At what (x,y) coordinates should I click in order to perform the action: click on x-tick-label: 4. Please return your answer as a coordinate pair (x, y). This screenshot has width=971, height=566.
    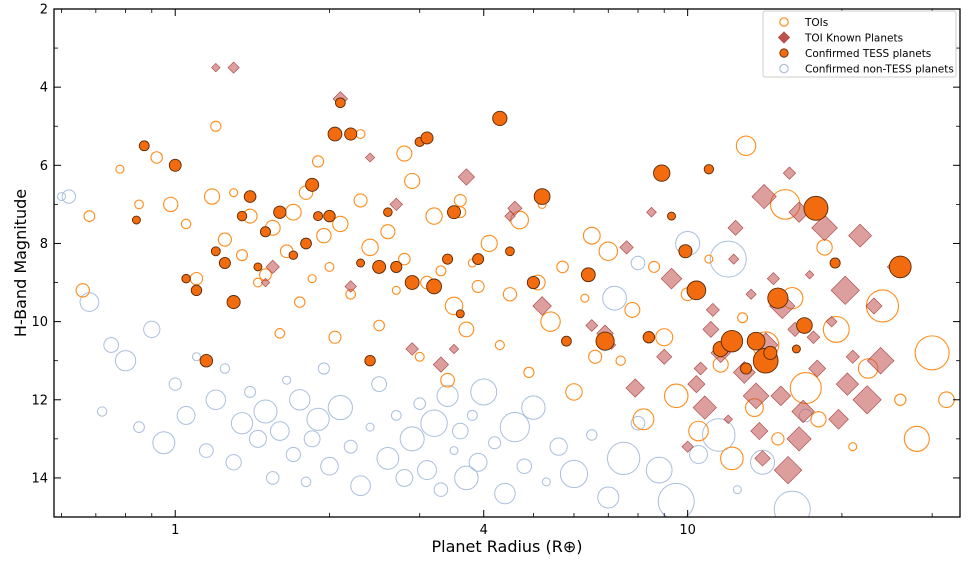
    Looking at the image, I should click on (484, 530).